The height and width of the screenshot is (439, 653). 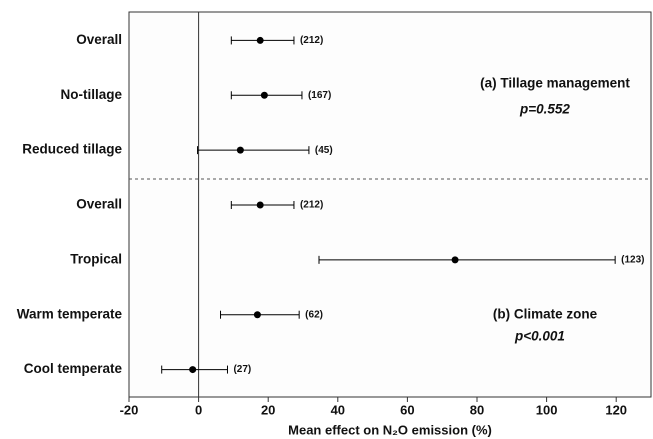 I want to click on annotation: (b) Climate zone, so click(x=545, y=314).